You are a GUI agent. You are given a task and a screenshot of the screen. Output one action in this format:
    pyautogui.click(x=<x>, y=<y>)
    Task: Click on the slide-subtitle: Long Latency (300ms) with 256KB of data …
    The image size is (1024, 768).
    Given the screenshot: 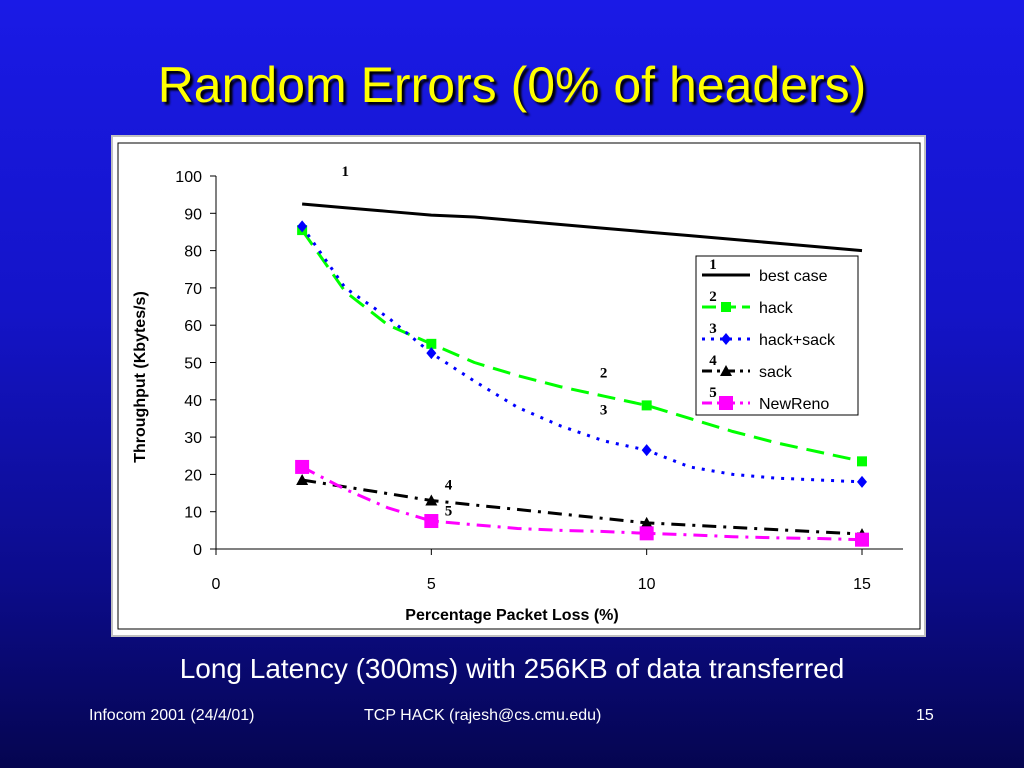 What is the action you would take?
    pyautogui.click(x=512, y=668)
    